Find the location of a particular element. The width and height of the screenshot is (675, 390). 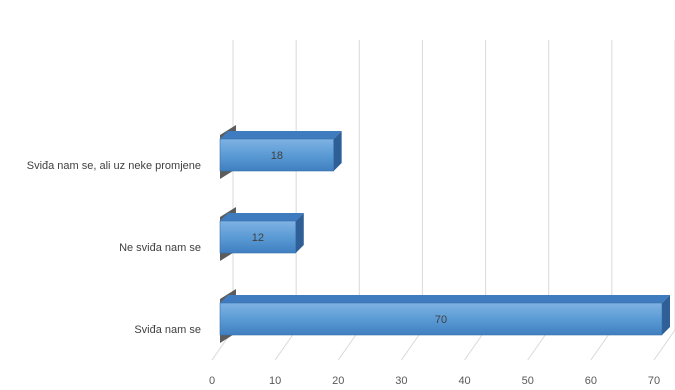

x-tick-label: 30 is located at coordinates (401, 381).